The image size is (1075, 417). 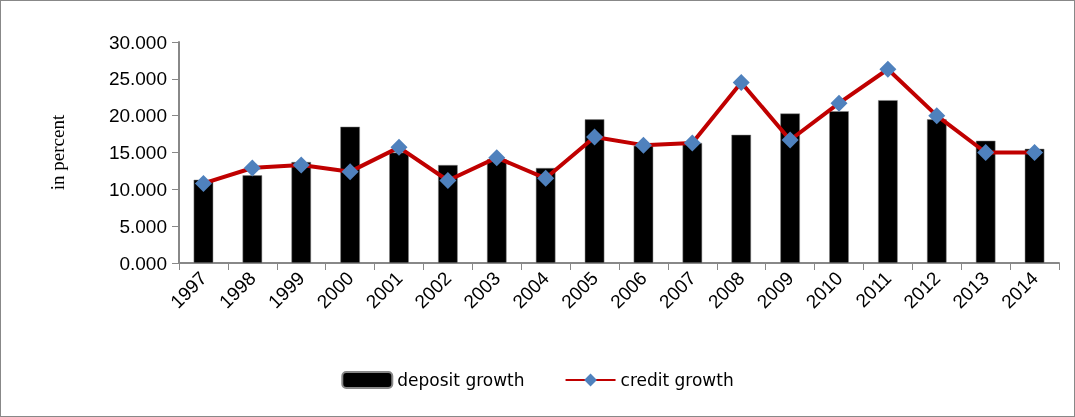 What do you see at coordinates (143, 226) in the screenshot?
I see `y-tick-label: 5.000` at bounding box center [143, 226].